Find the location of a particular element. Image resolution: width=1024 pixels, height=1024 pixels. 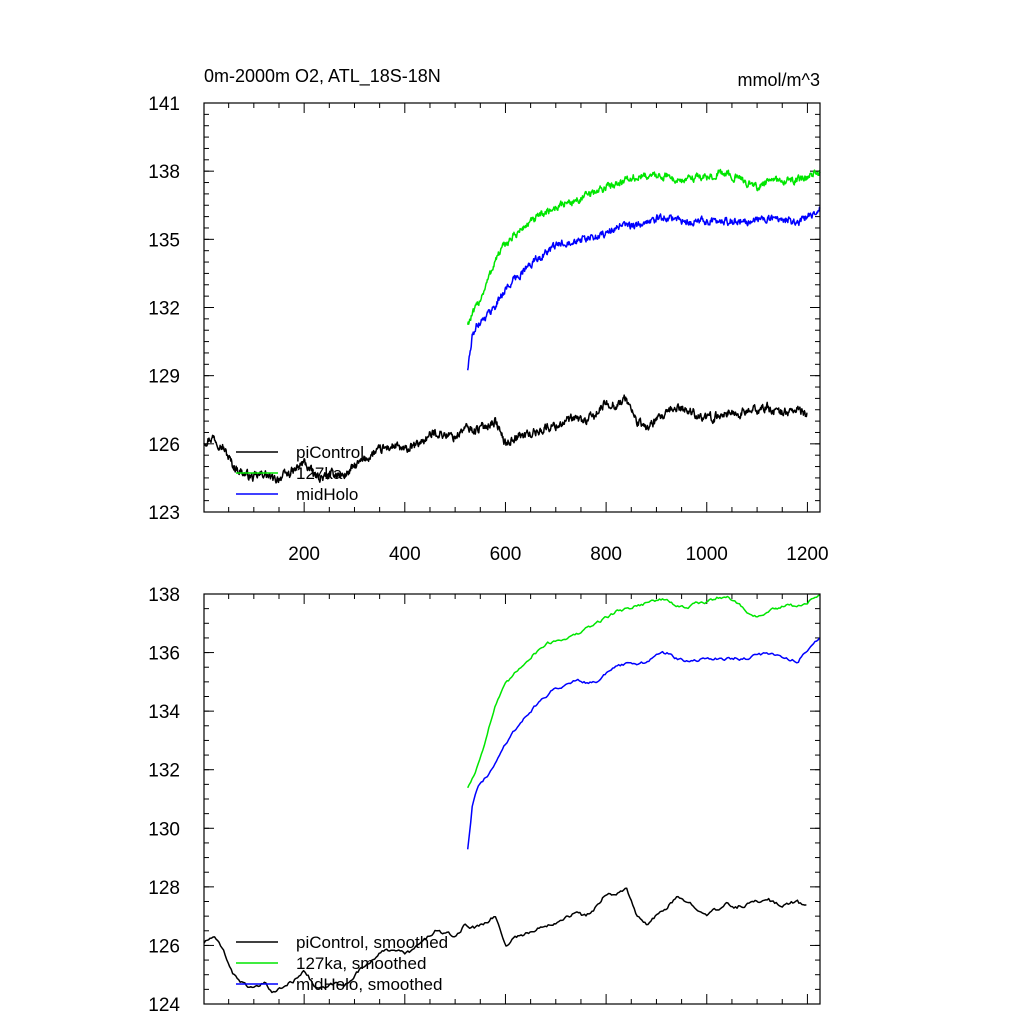

y-tick-label: 136 is located at coordinates (164, 654).